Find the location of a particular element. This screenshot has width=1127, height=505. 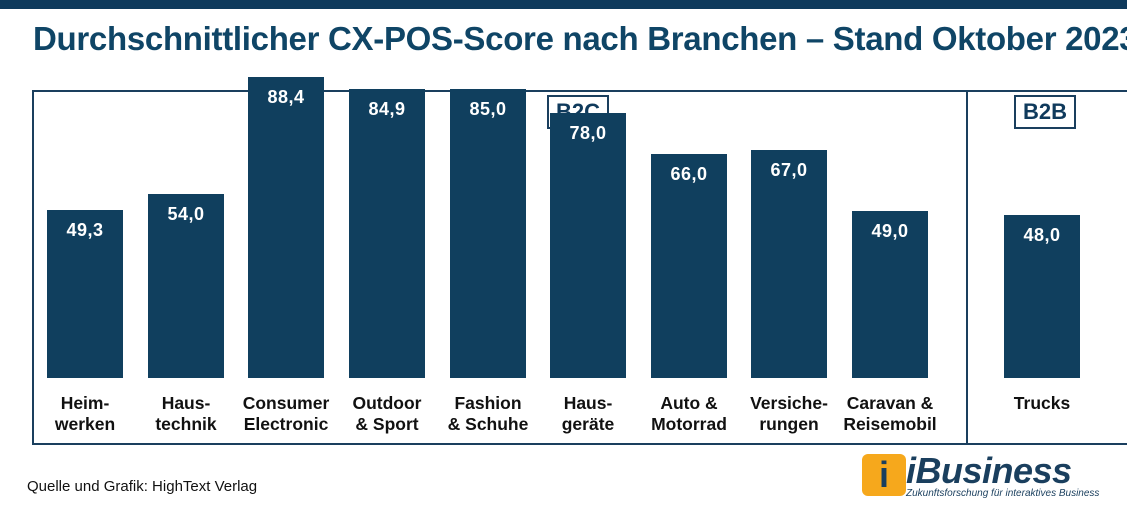

top-bar is located at coordinates (563, 4).